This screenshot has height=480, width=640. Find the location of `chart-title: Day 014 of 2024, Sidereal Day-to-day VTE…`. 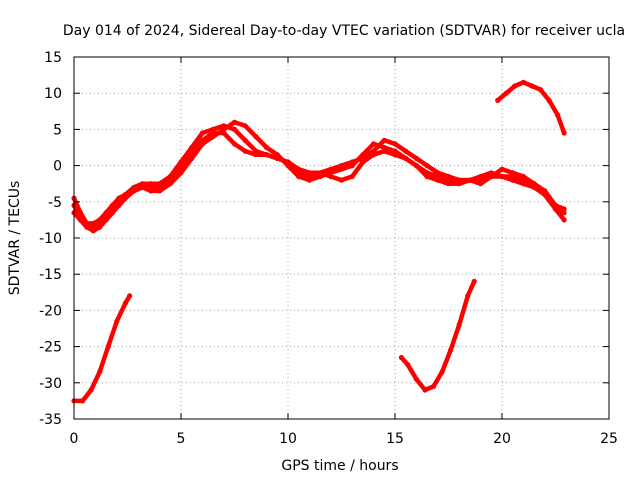

chart-title: Day 014 of 2024, Sidereal Day-to-day VTE… is located at coordinates (344, 31).